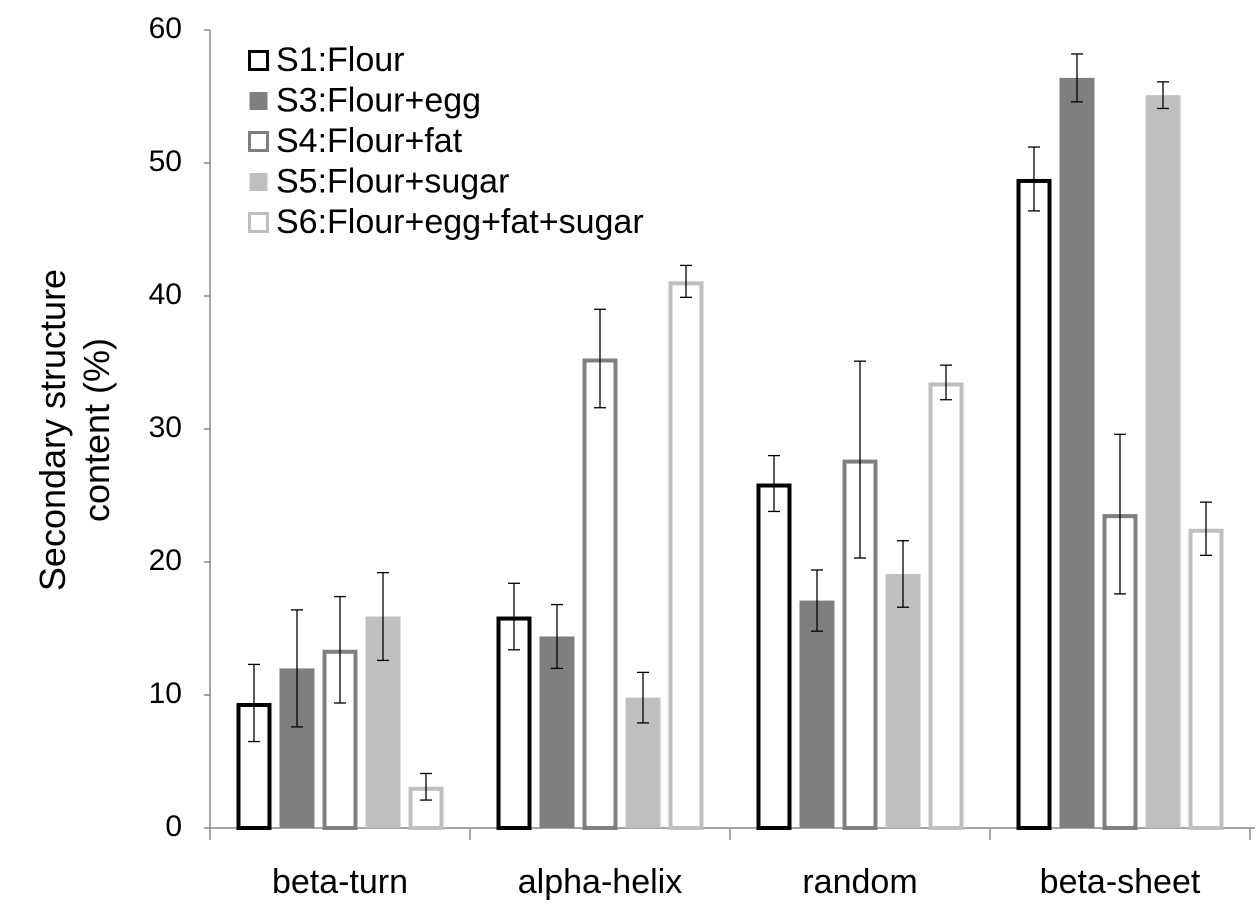 The image size is (1259, 909). What do you see at coordinates (165, 693) in the screenshot?
I see `y-tick-label: 10` at bounding box center [165, 693].